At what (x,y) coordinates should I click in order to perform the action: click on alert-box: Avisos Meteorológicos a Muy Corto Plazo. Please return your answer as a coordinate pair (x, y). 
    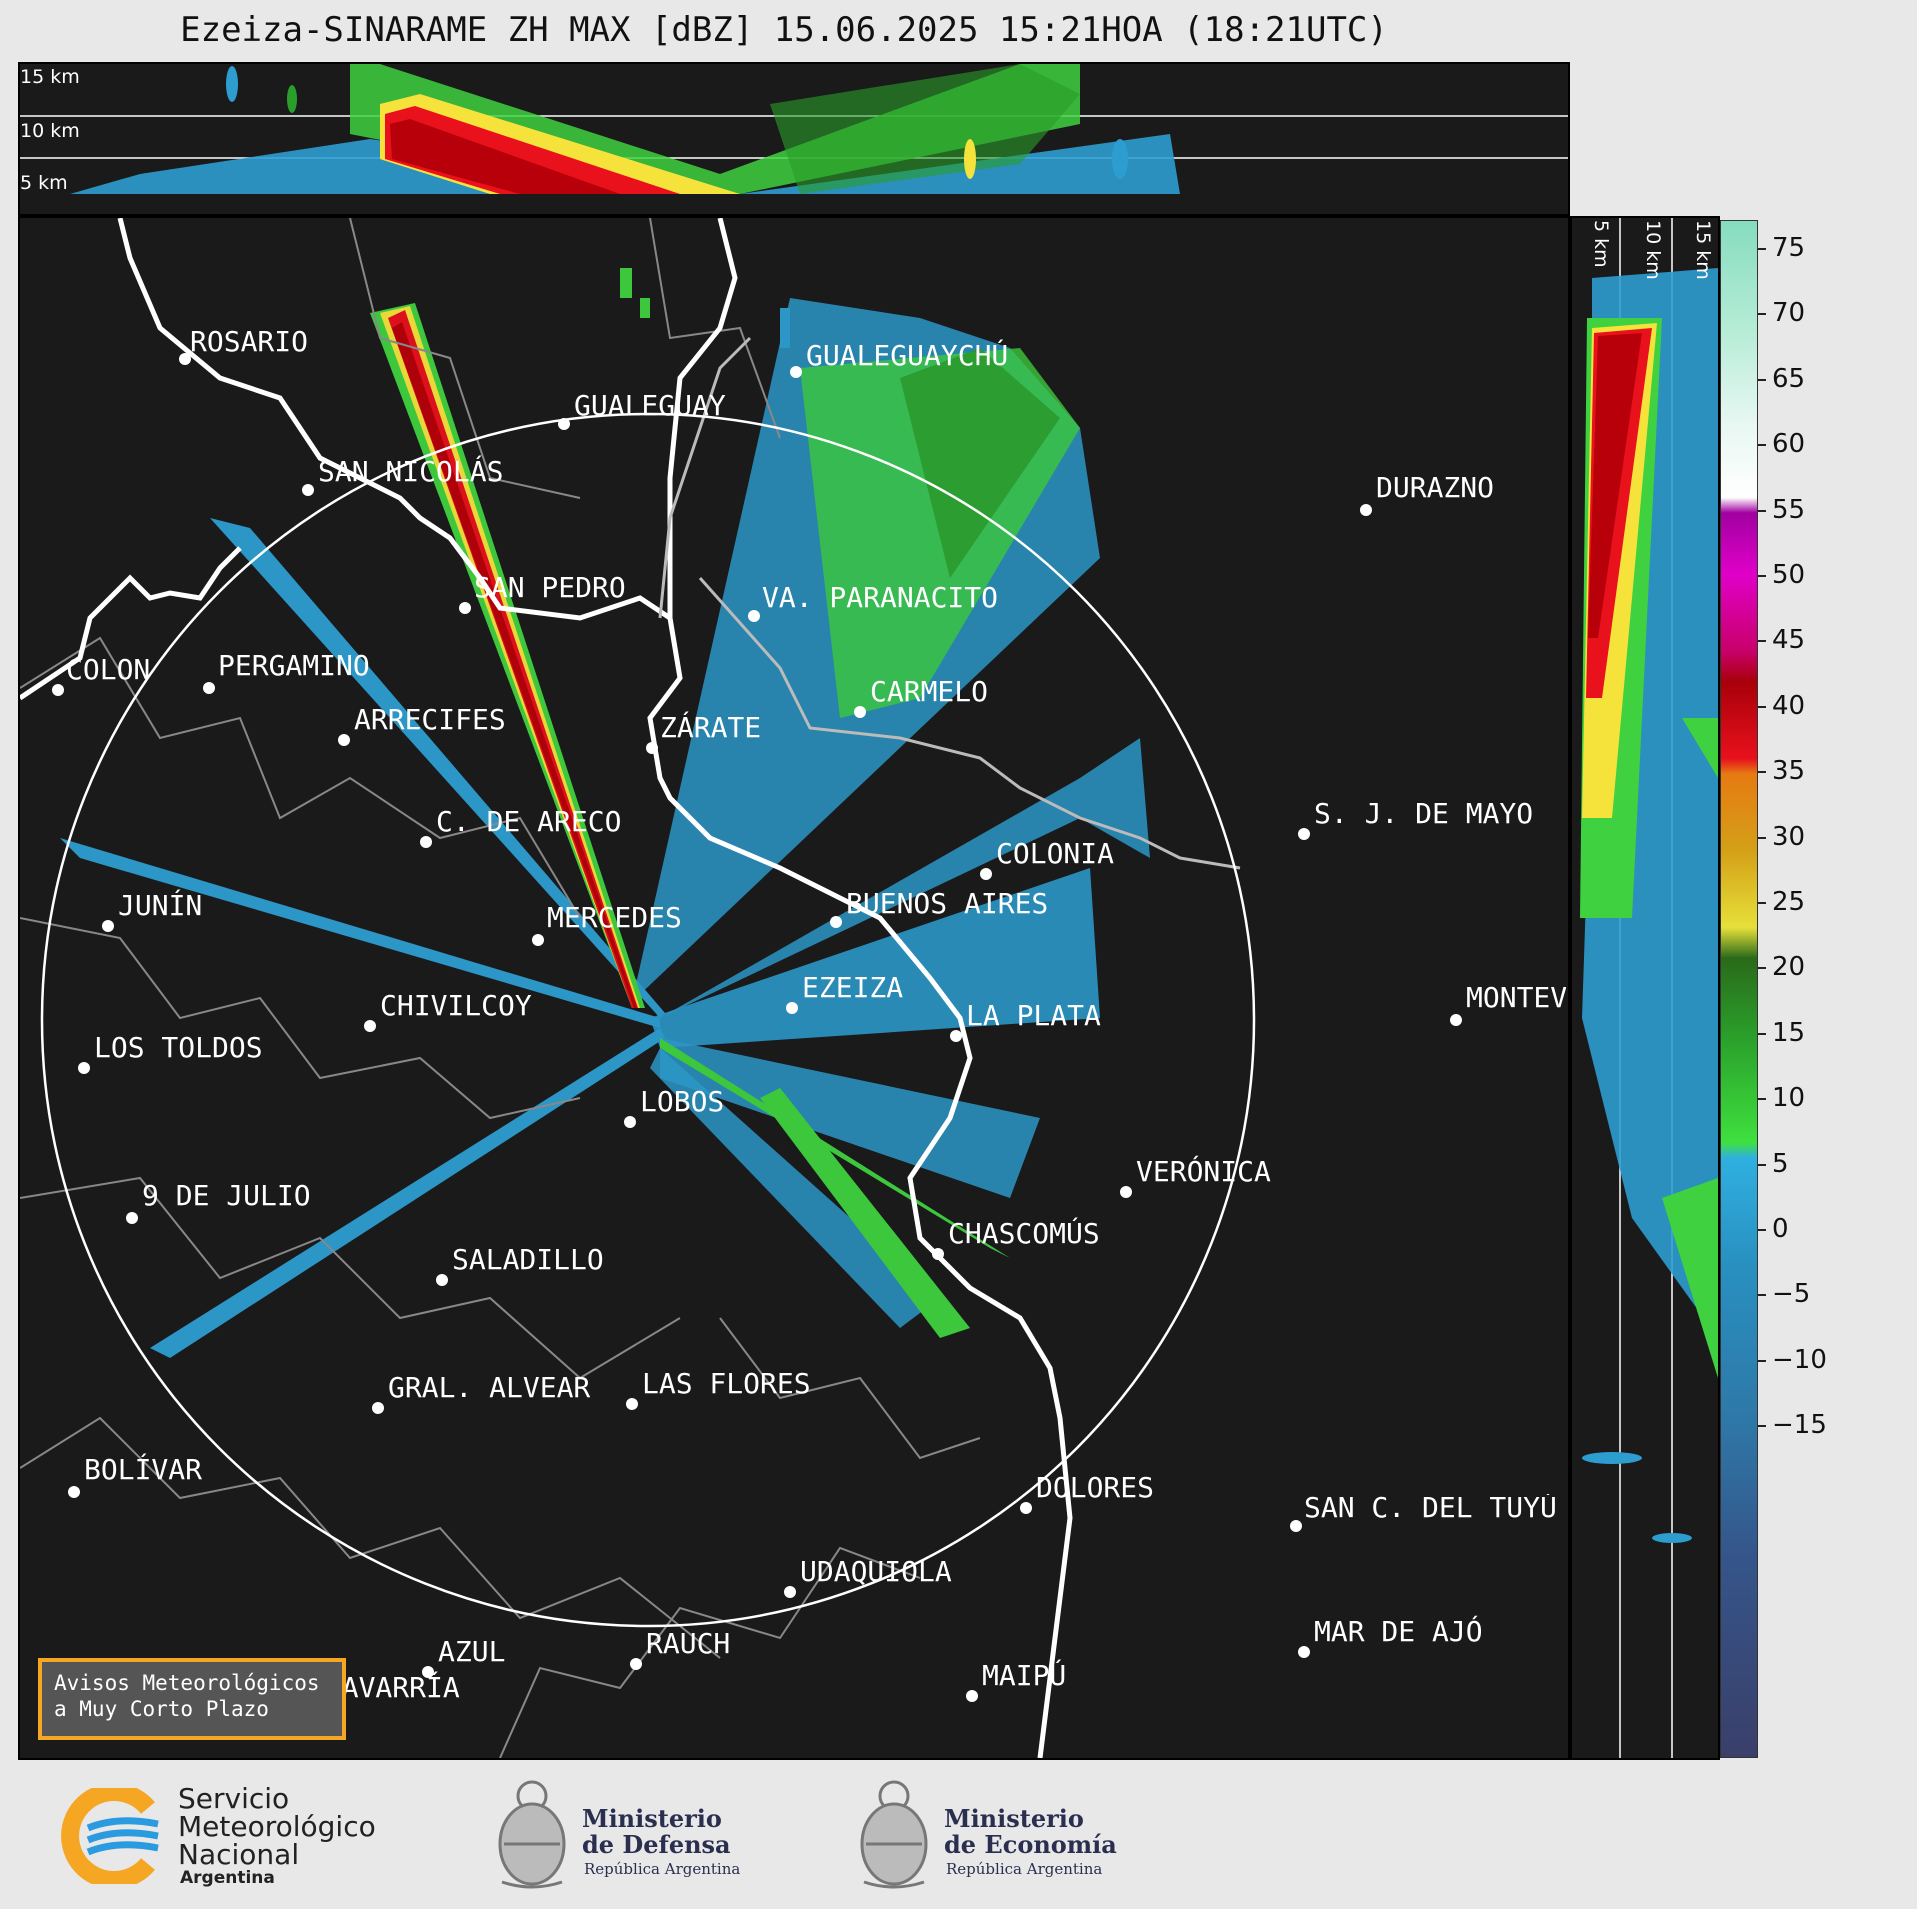
    Looking at the image, I should click on (192, 1699).